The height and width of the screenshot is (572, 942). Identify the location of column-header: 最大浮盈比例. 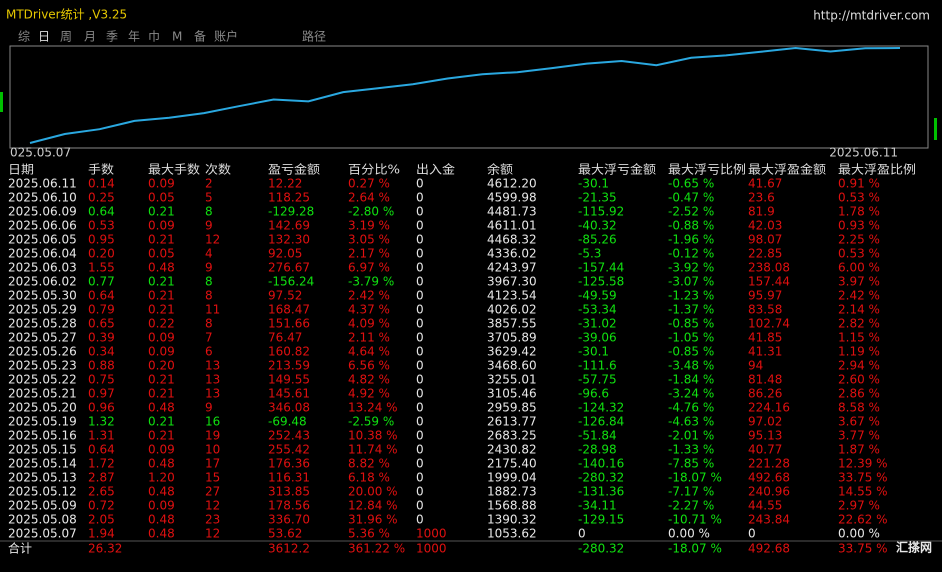
(877, 170).